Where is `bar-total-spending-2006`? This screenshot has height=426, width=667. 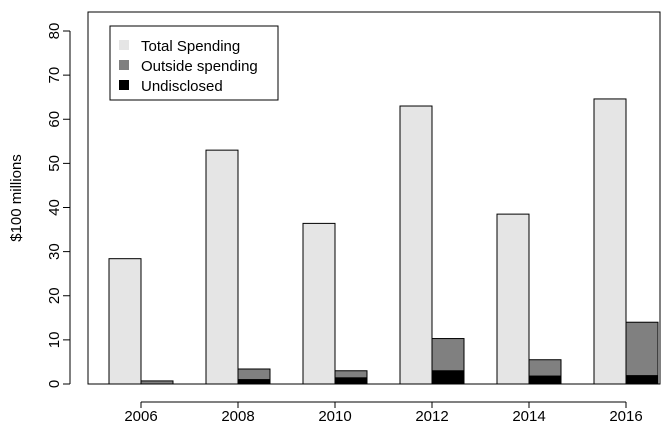
bar-total-spending-2006 is located at coordinates (125, 321).